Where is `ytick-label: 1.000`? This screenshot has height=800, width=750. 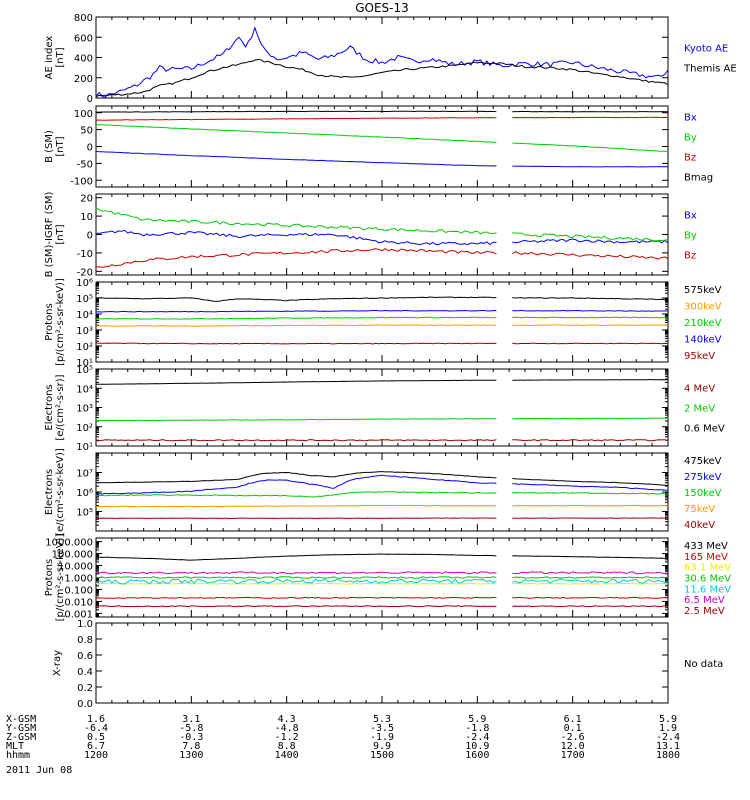
ytick-label: 1.000 is located at coordinates (78, 579).